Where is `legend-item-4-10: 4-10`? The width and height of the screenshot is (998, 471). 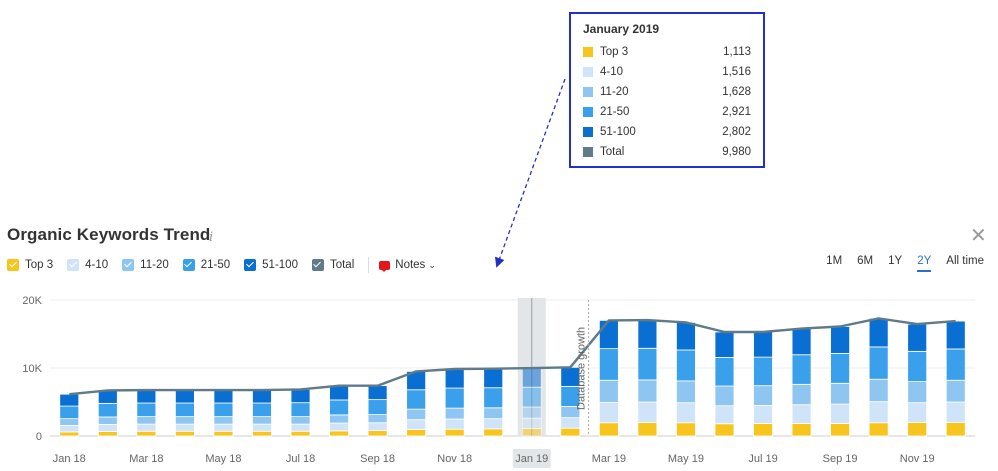 legend-item-4-10: 4-10 is located at coordinates (87, 265).